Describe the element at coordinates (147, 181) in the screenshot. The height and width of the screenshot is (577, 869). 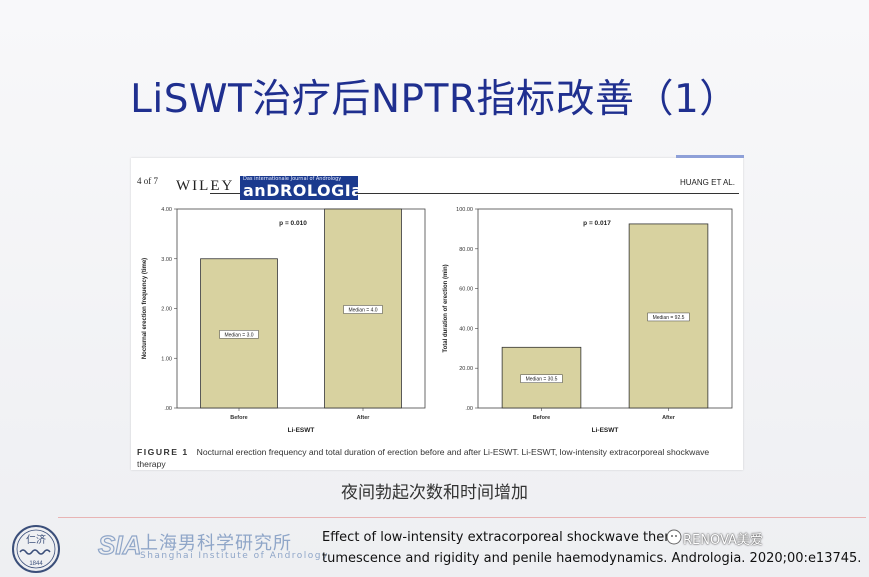
I see `page-number: 4 of 7` at that location.